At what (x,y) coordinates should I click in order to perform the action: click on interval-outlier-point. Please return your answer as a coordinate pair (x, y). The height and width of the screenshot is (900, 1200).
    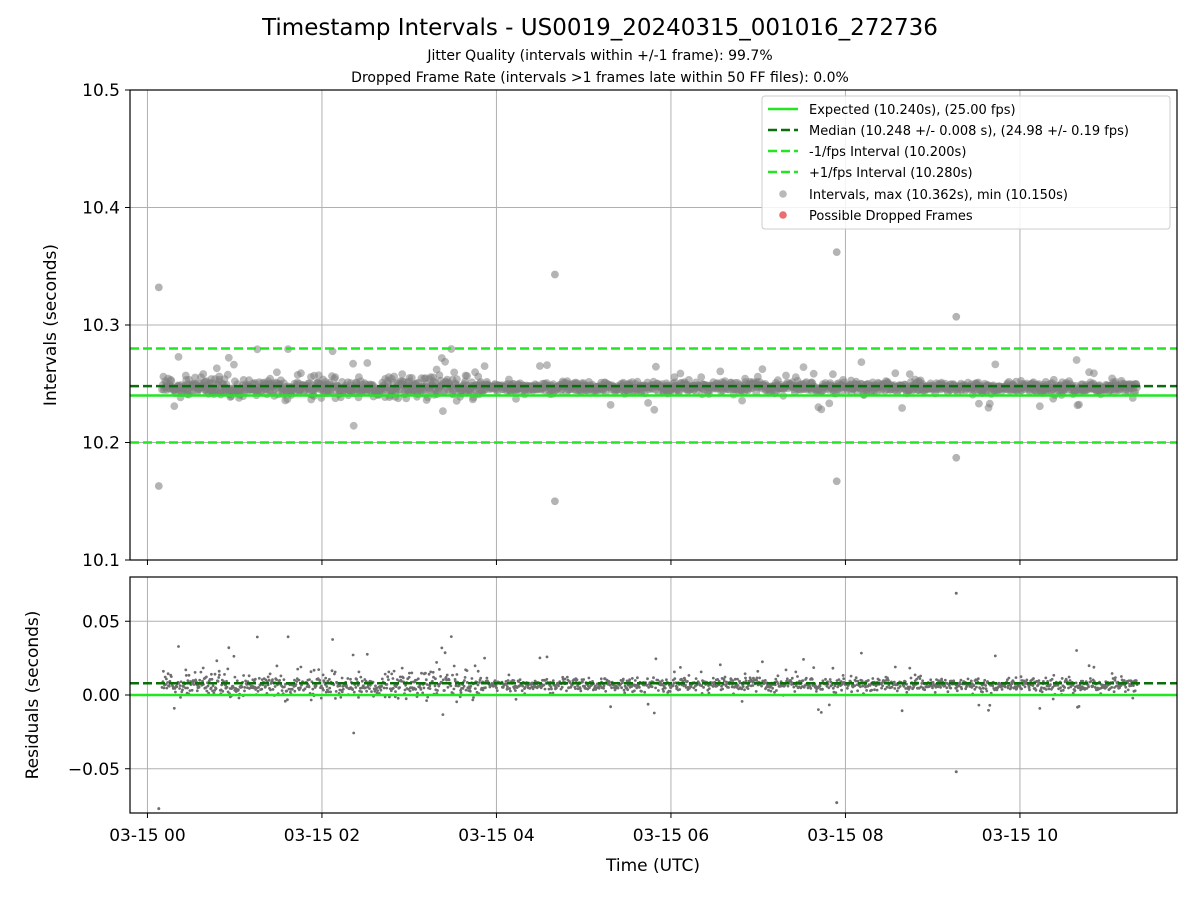
    Looking at the image, I should click on (836, 252).